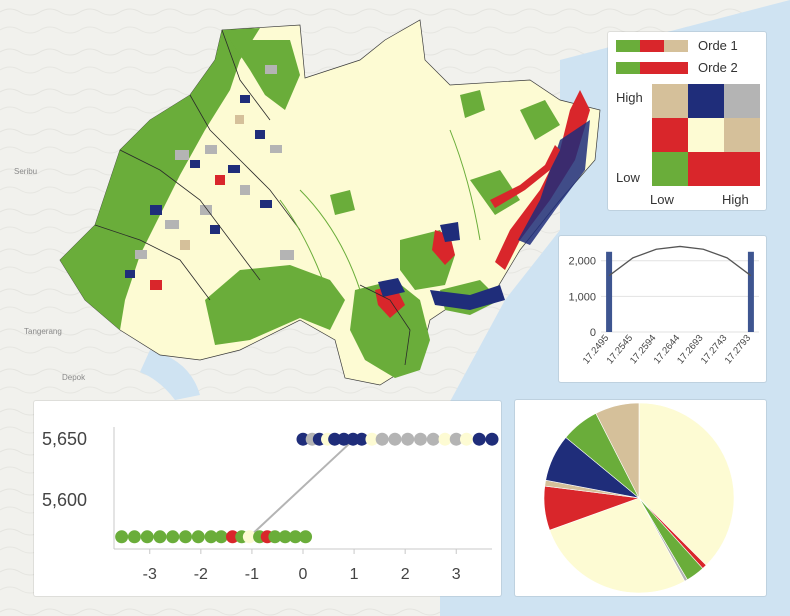 This screenshot has width=790, height=616. I want to click on scatter-x-tick: 0, so click(303, 574).